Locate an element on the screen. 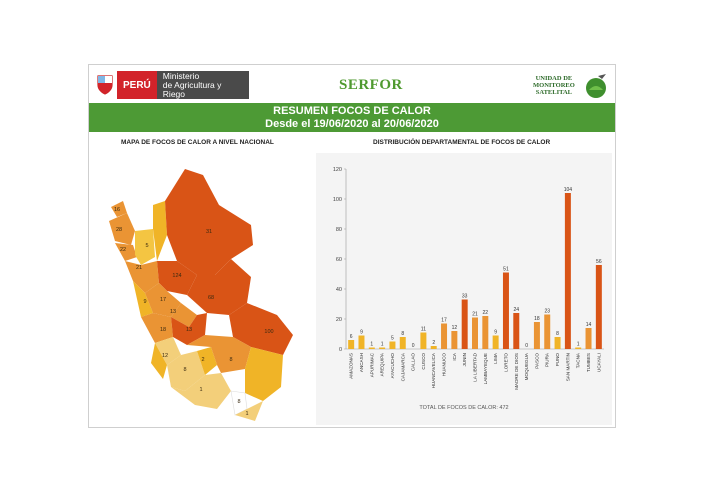 The width and height of the screenshot is (702, 496). x-tick-label: AMAZONAS is located at coordinates (351, 366).